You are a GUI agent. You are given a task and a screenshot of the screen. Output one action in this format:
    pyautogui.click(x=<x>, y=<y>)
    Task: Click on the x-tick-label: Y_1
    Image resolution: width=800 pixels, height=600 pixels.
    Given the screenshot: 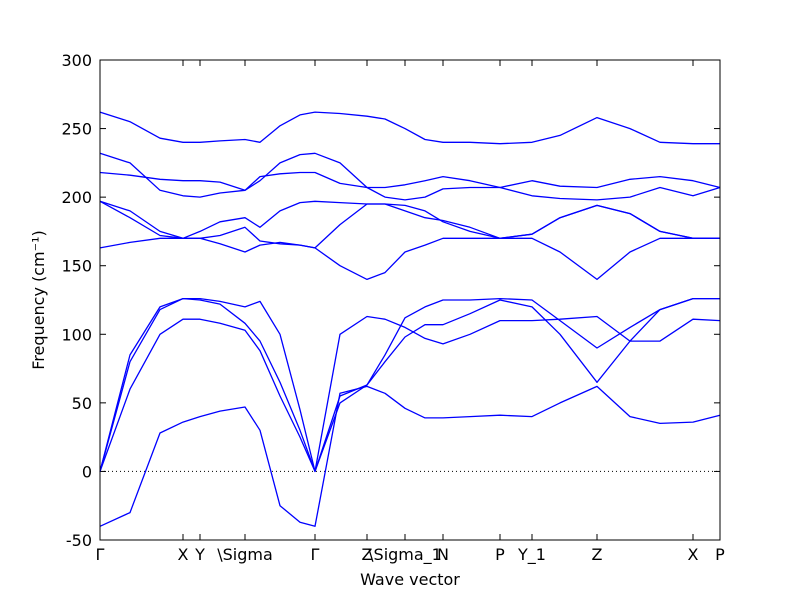 What is the action you would take?
    pyautogui.click(x=531, y=555)
    